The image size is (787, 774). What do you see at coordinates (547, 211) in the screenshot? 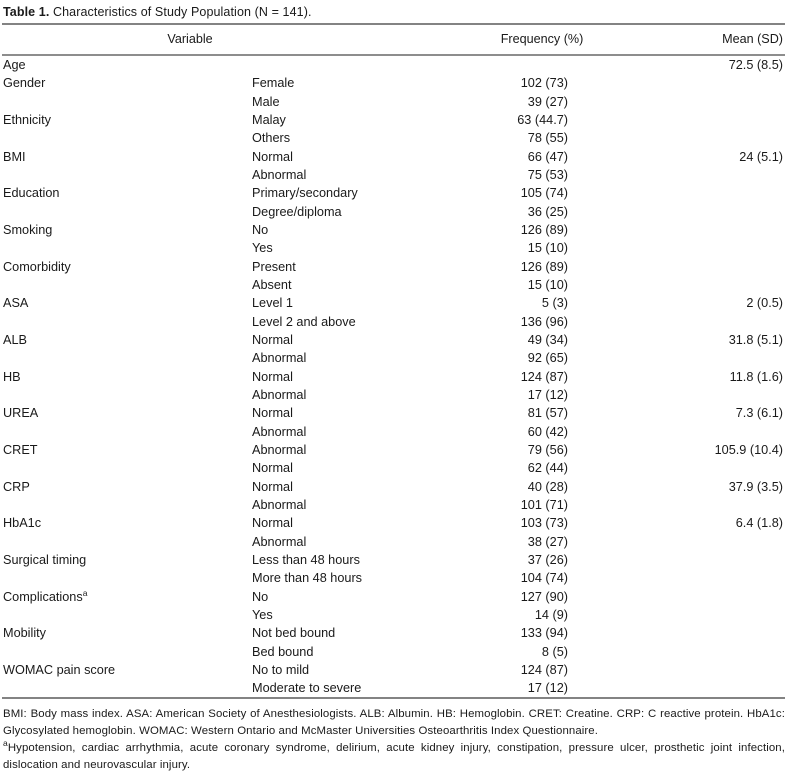
I see `frequency-cell: 36 (25)` at bounding box center [547, 211].